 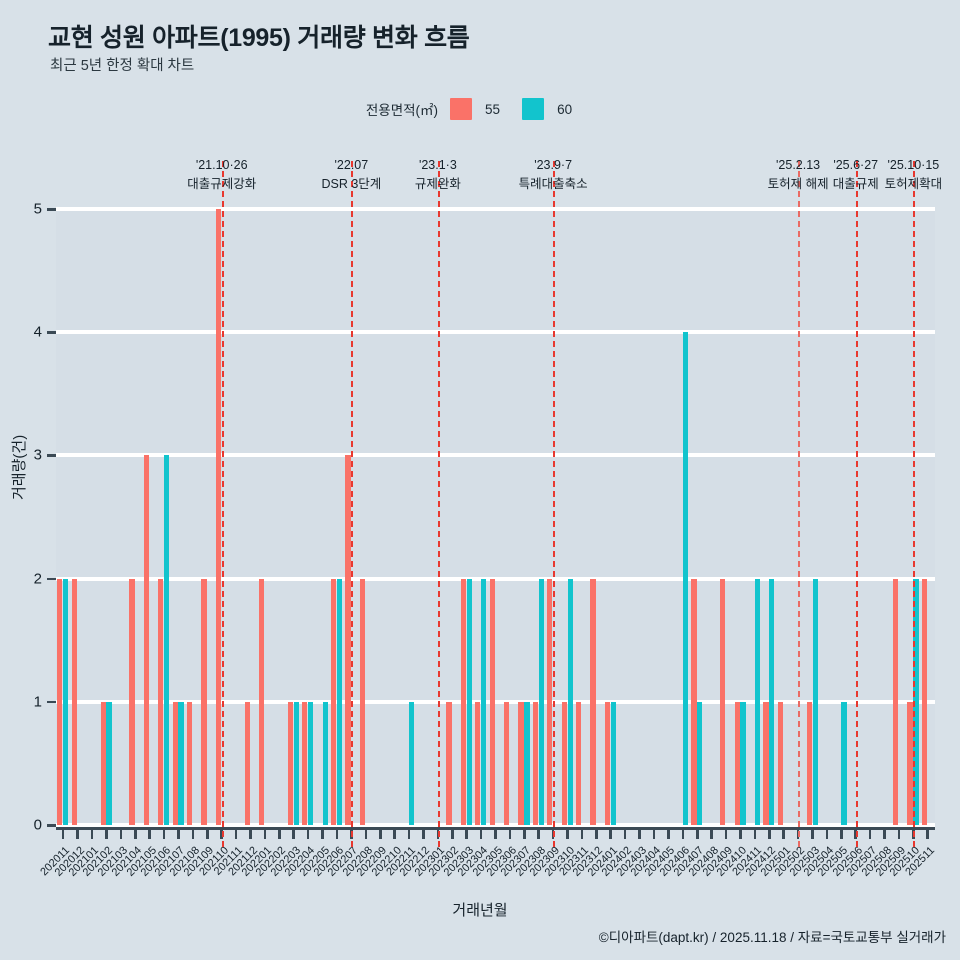 I want to click on legend-label-60: 60, so click(x=565, y=109).